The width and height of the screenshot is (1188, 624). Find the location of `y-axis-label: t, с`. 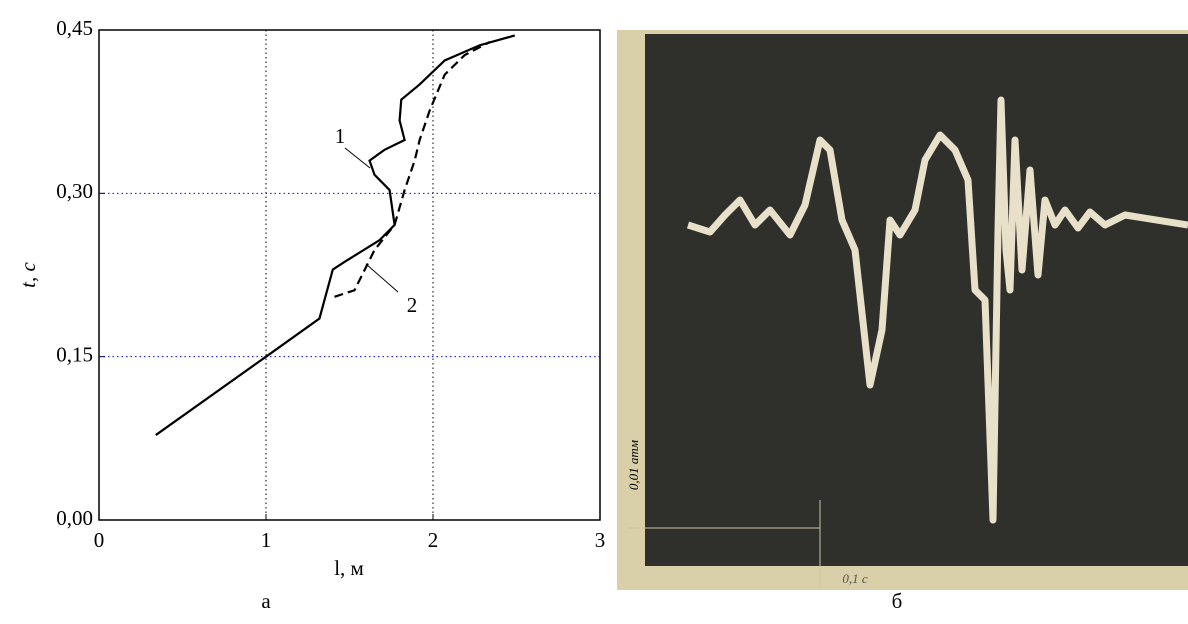

y-axis-label: t, с is located at coordinates (28, 274).